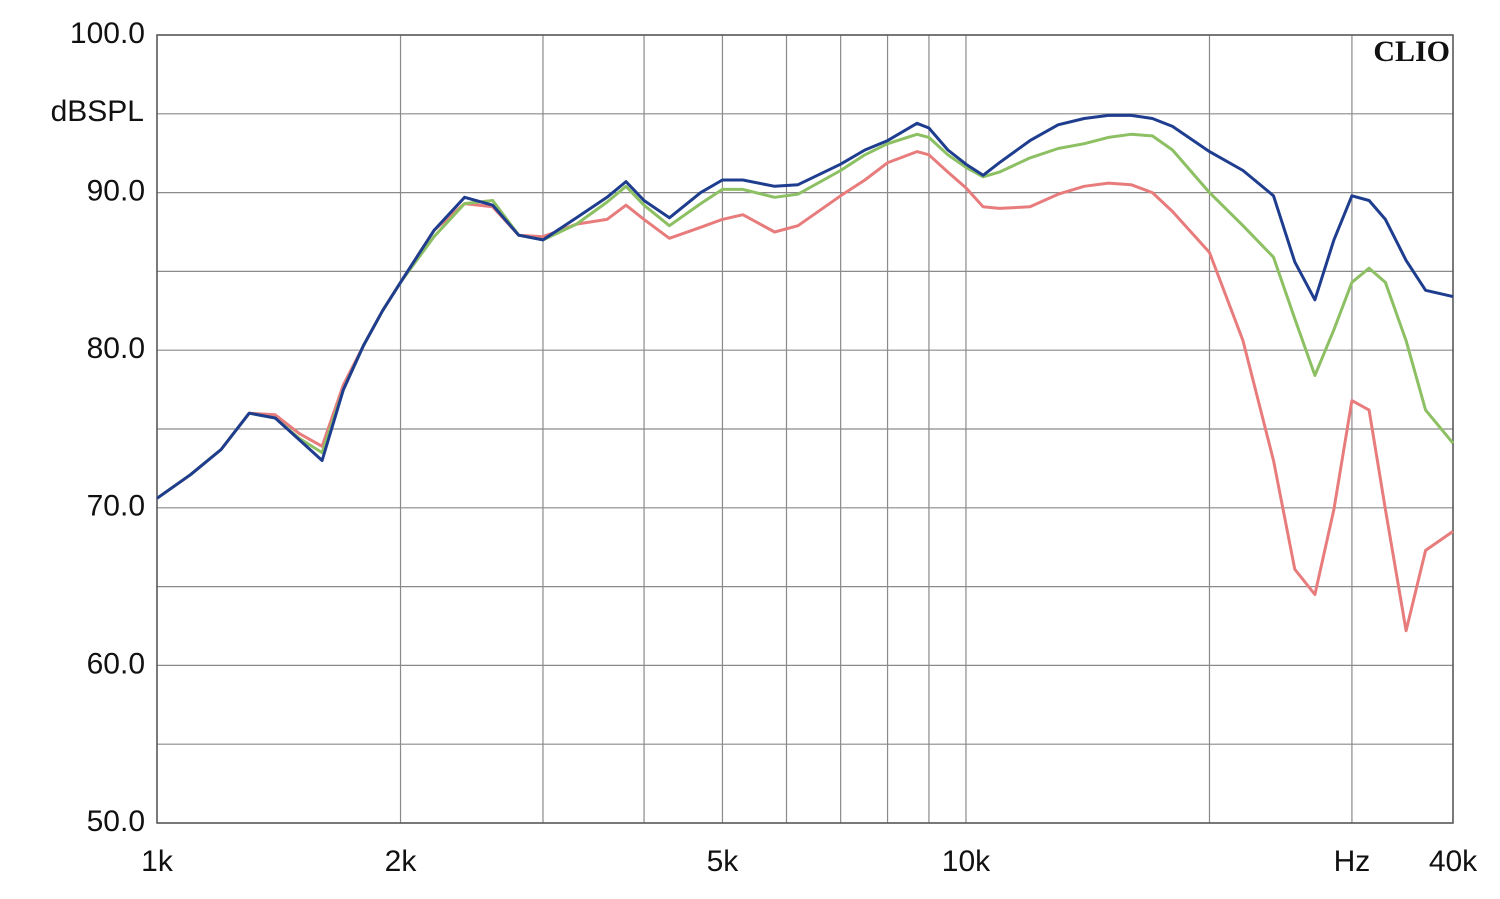 This screenshot has height=899, width=1500. I want to click on y-axis-label: dBSPL, so click(97, 111).